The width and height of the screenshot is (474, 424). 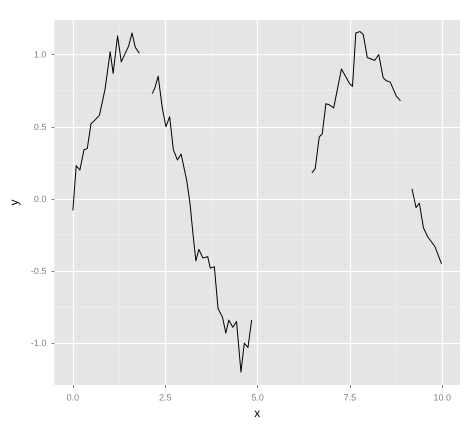 I want to click on y-tick-label: -0.5, so click(x=38, y=271).